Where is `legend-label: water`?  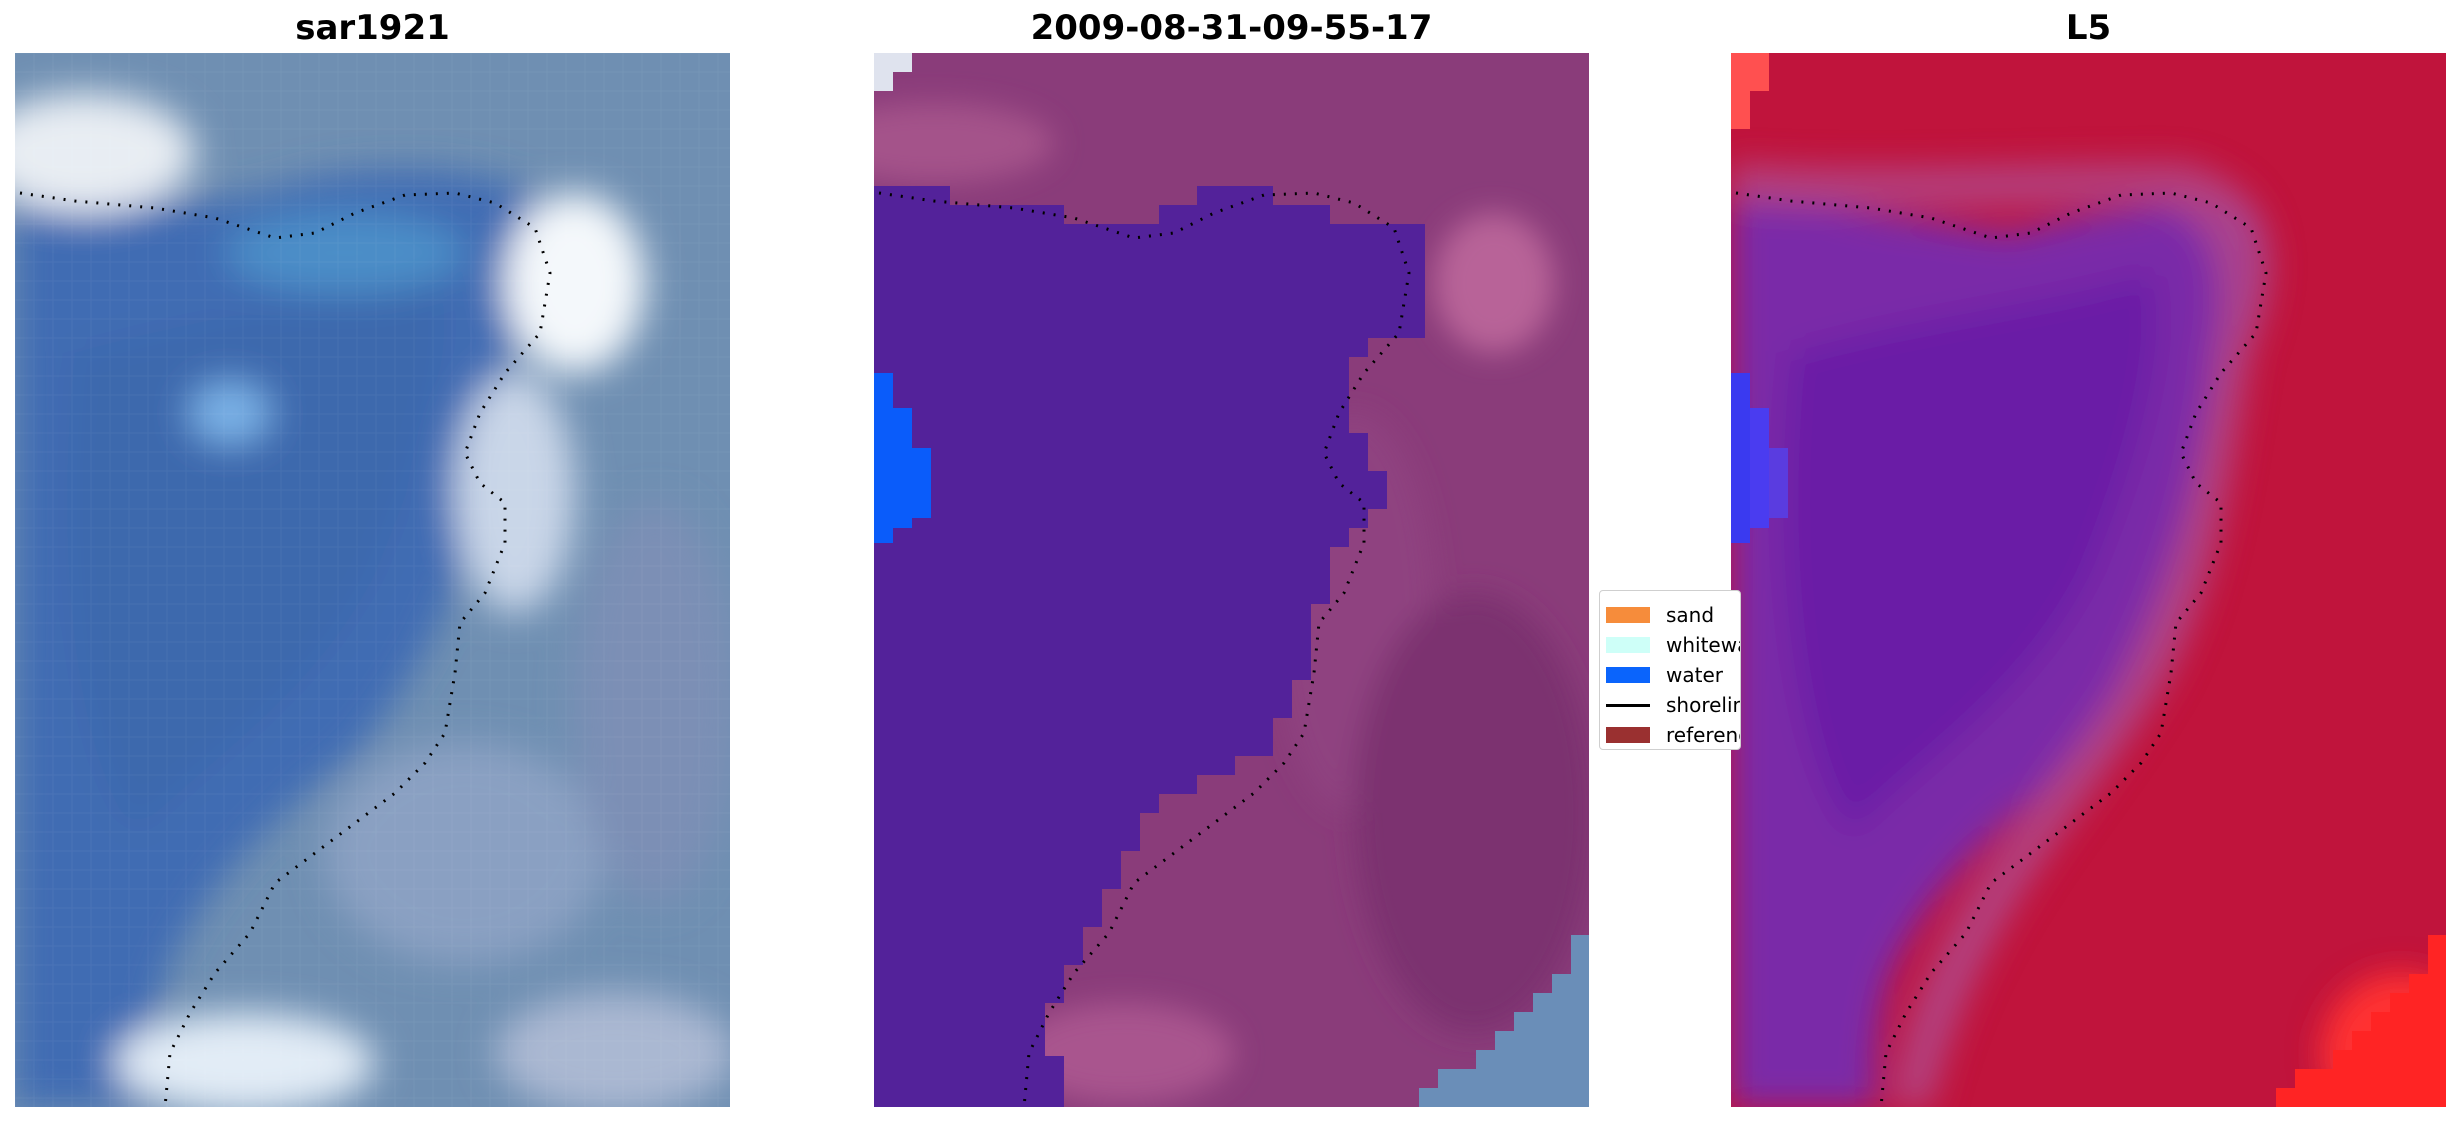 legend-label: water is located at coordinates (1694, 675).